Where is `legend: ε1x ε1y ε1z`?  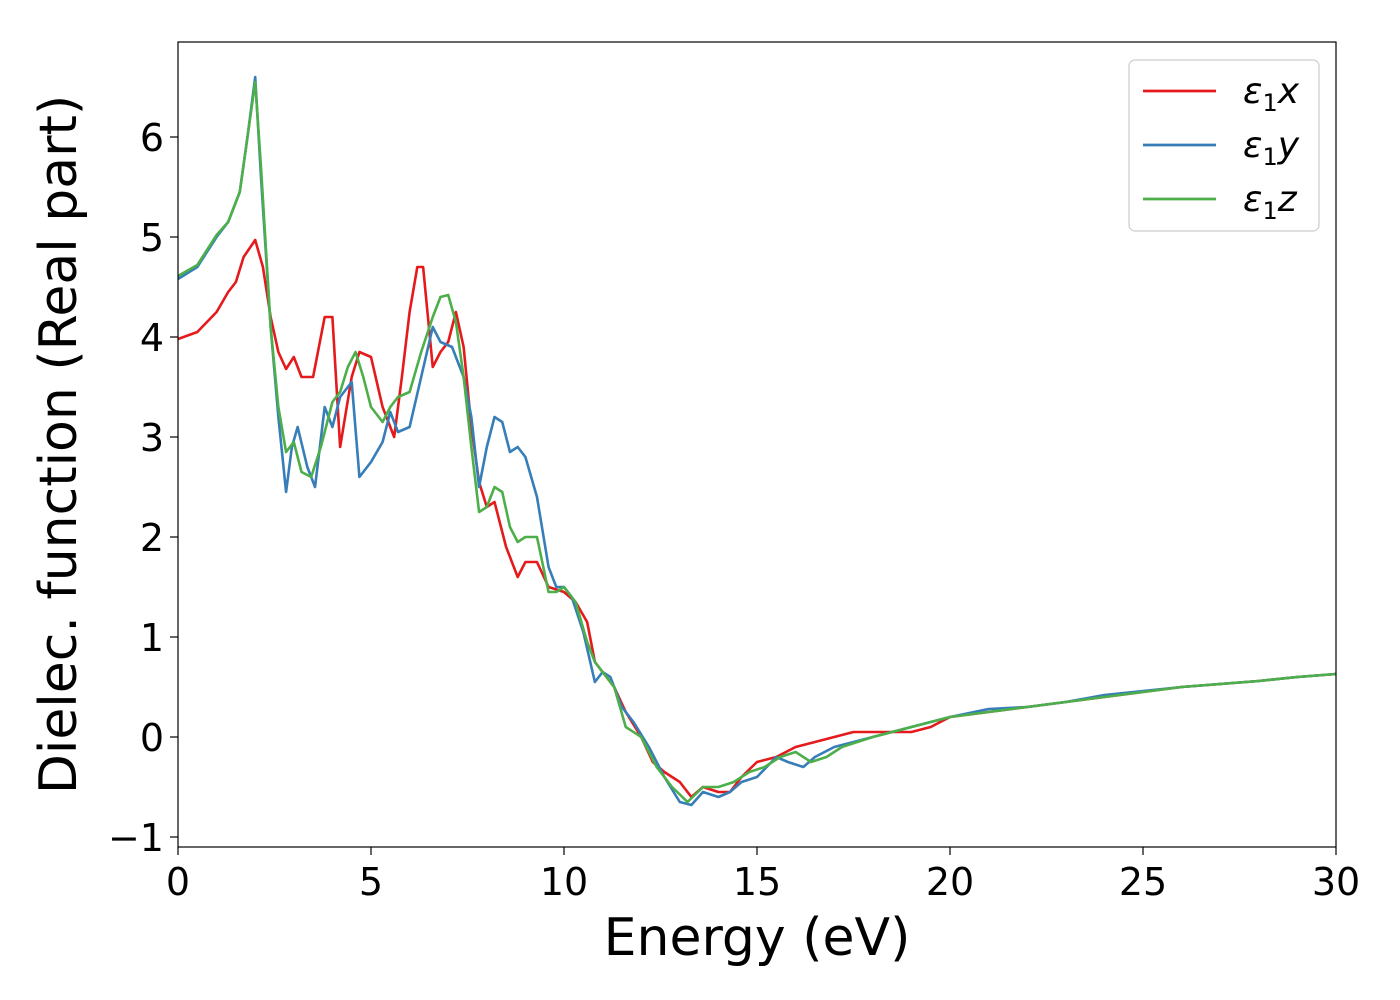 legend: ε1x ε1y ε1z is located at coordinates (1224, 145).